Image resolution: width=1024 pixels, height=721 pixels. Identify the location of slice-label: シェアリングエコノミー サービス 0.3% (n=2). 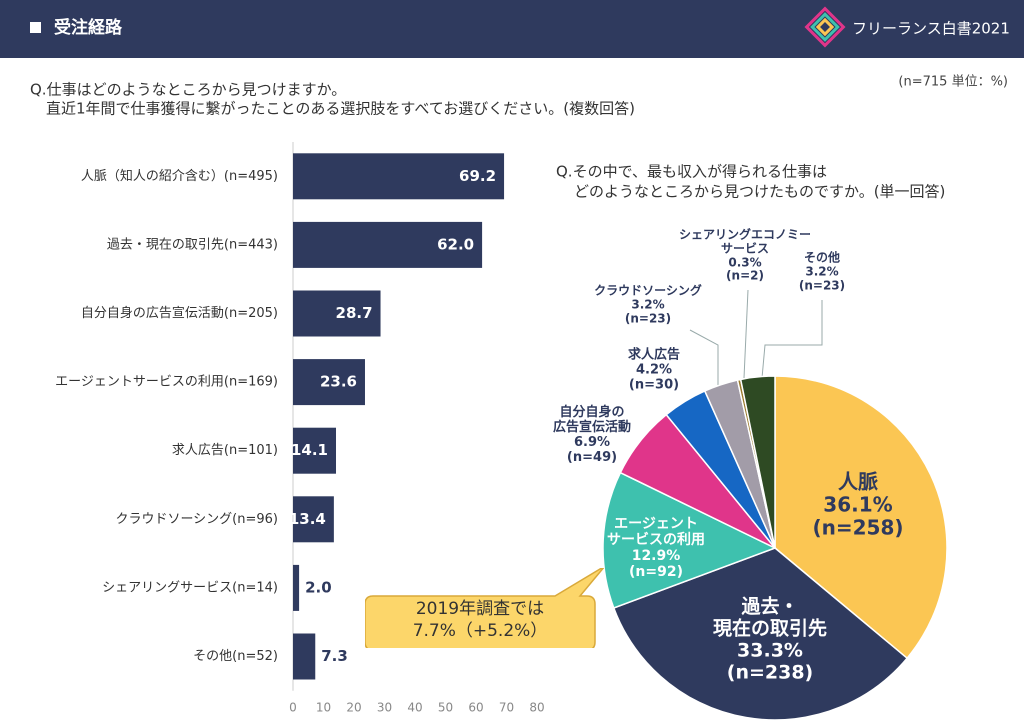
(745, 255).